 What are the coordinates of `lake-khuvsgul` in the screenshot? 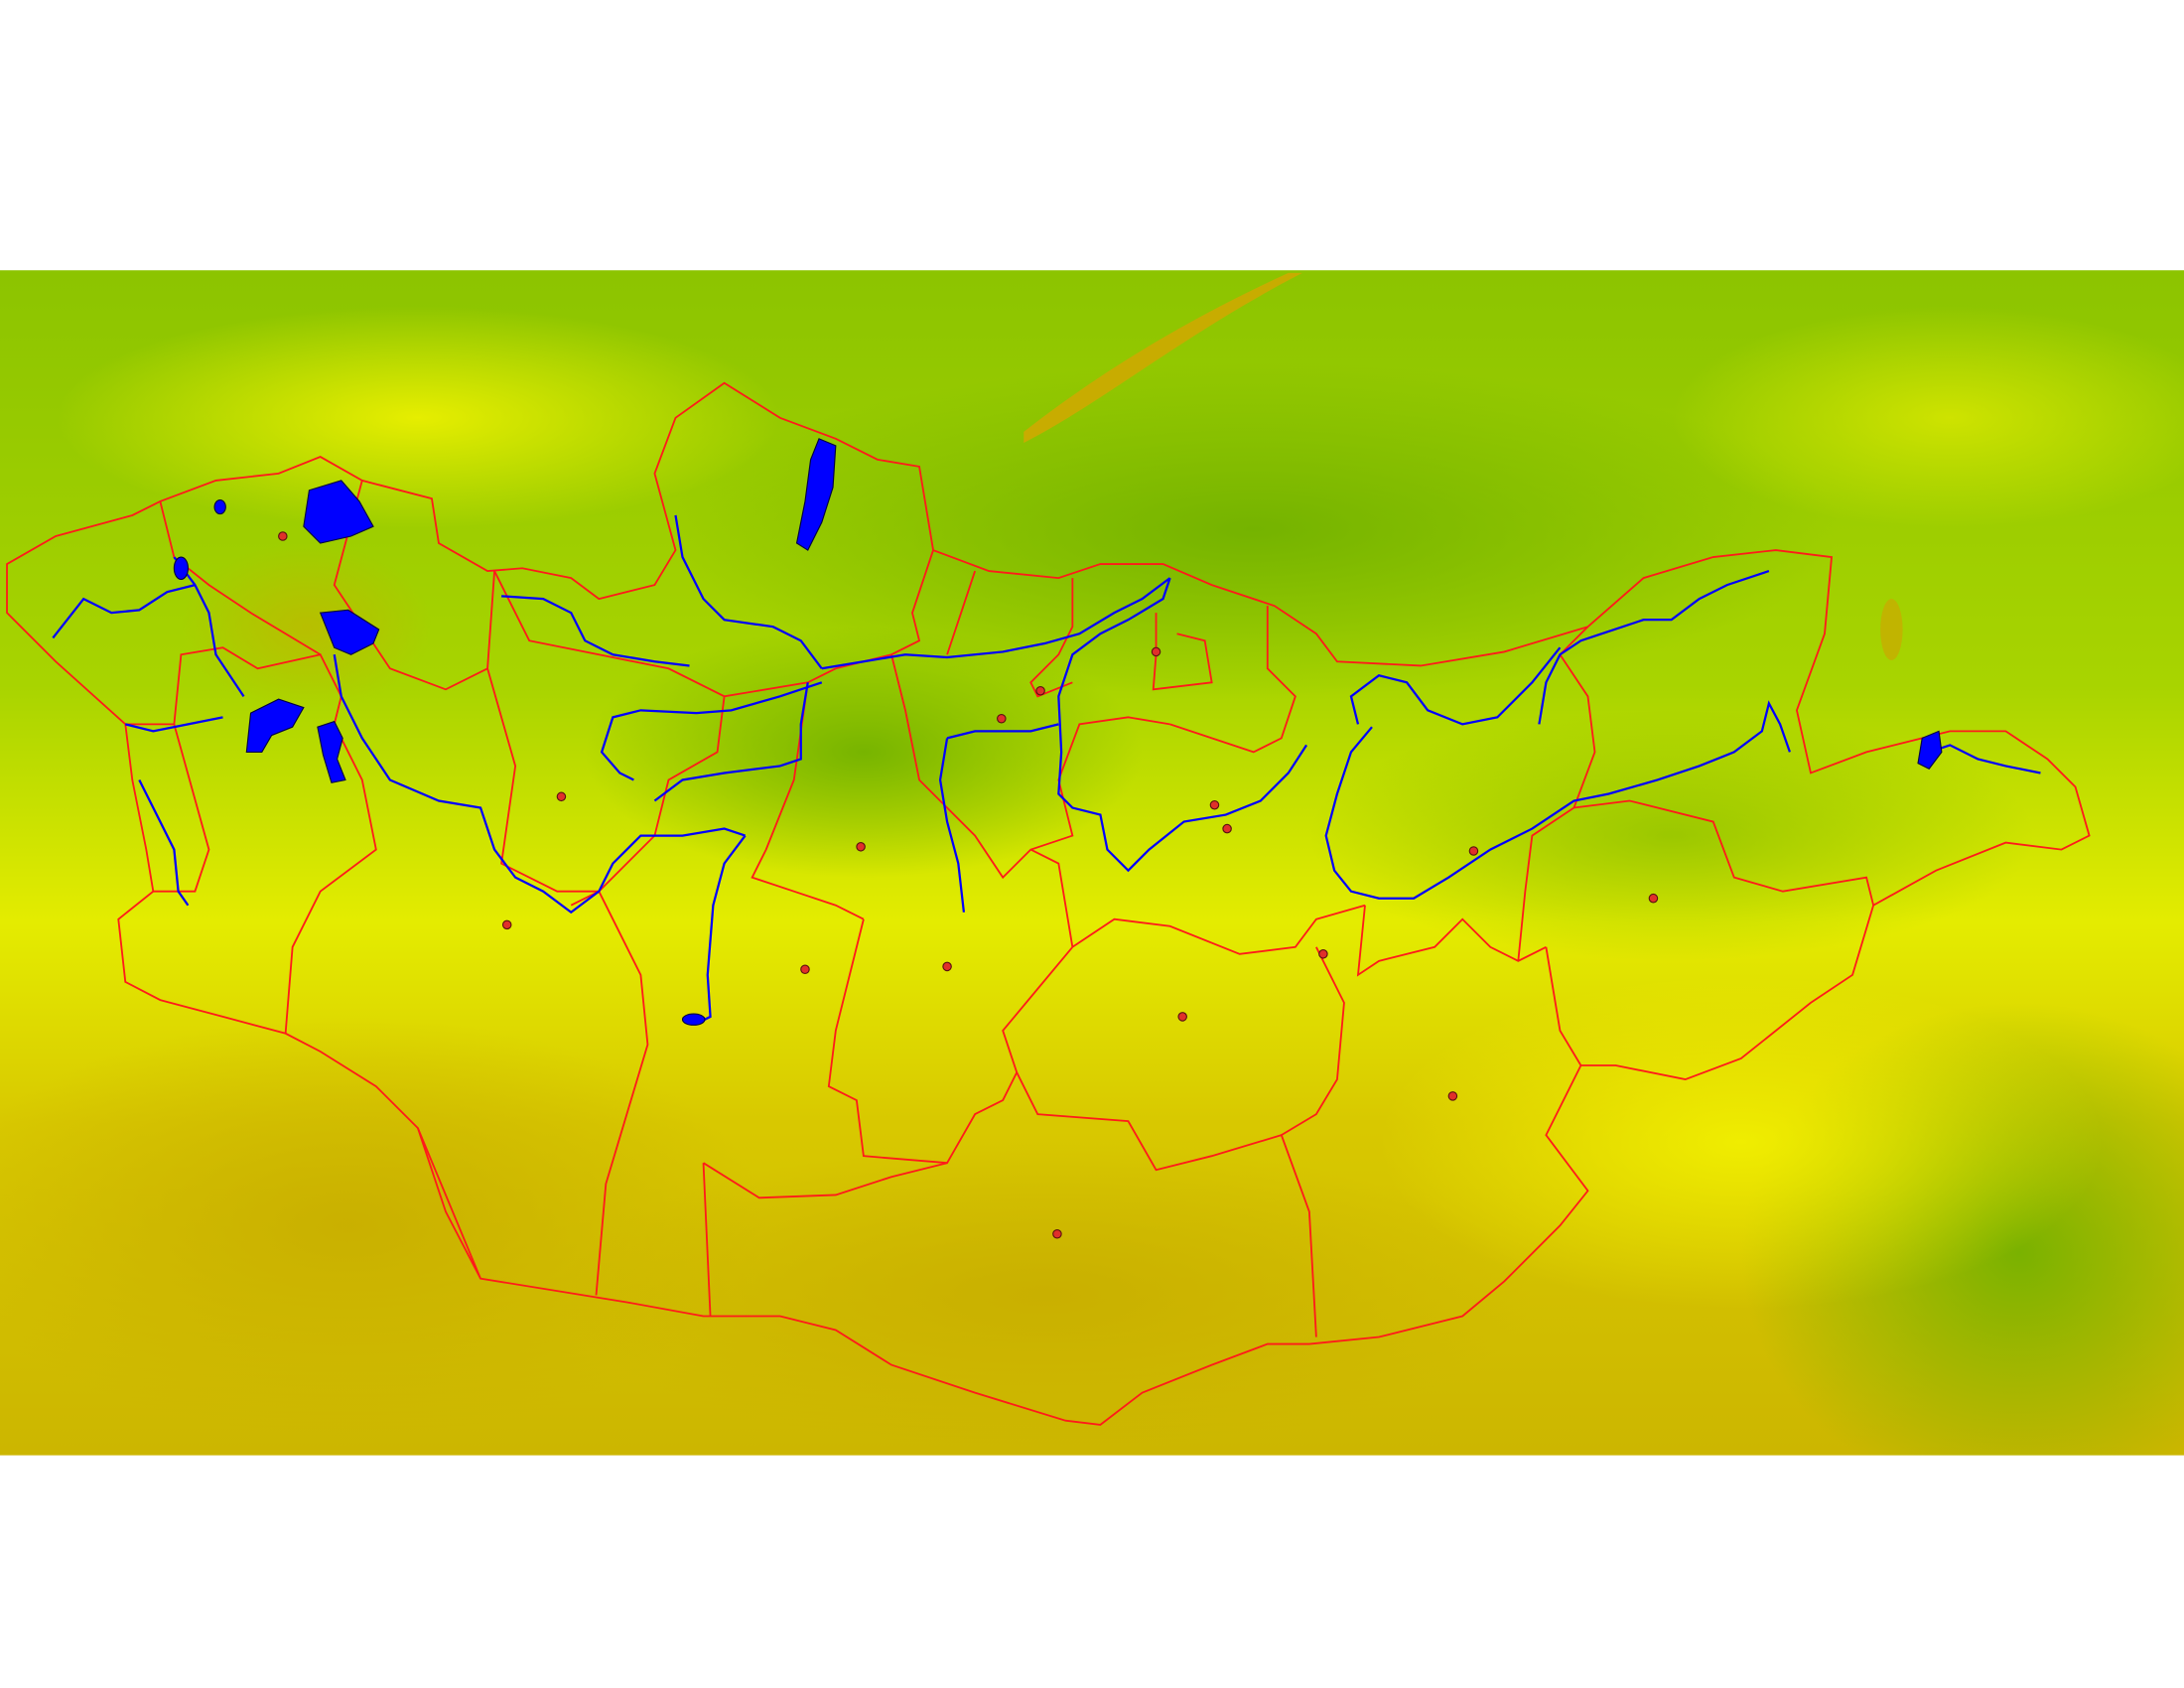 It's located at (816, 494).